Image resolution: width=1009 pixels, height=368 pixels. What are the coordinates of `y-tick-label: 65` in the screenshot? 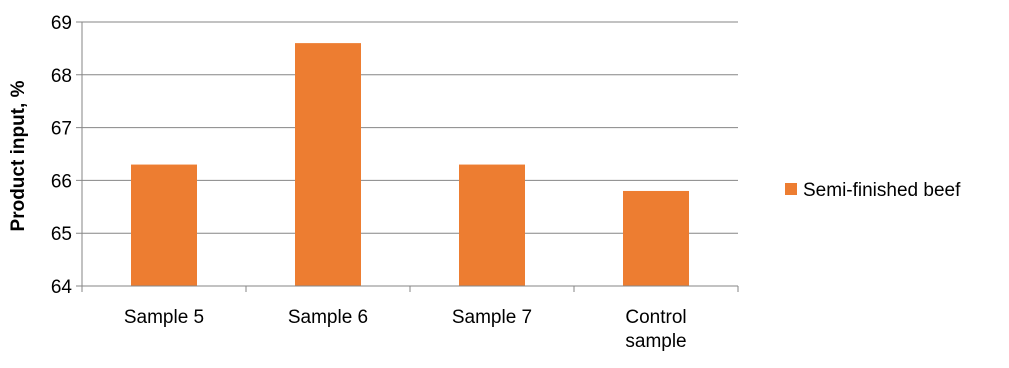 It's located at (61, 234).